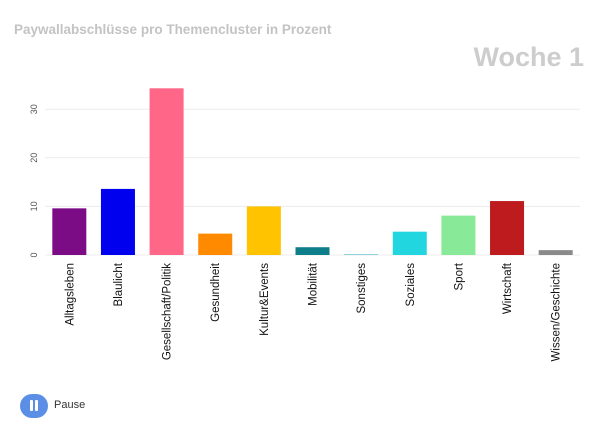  What do you see at coordinates (70, 294) in the screenshot?
I see `x-tick-label: Alltagsleben` at bounding box center [70, 294].